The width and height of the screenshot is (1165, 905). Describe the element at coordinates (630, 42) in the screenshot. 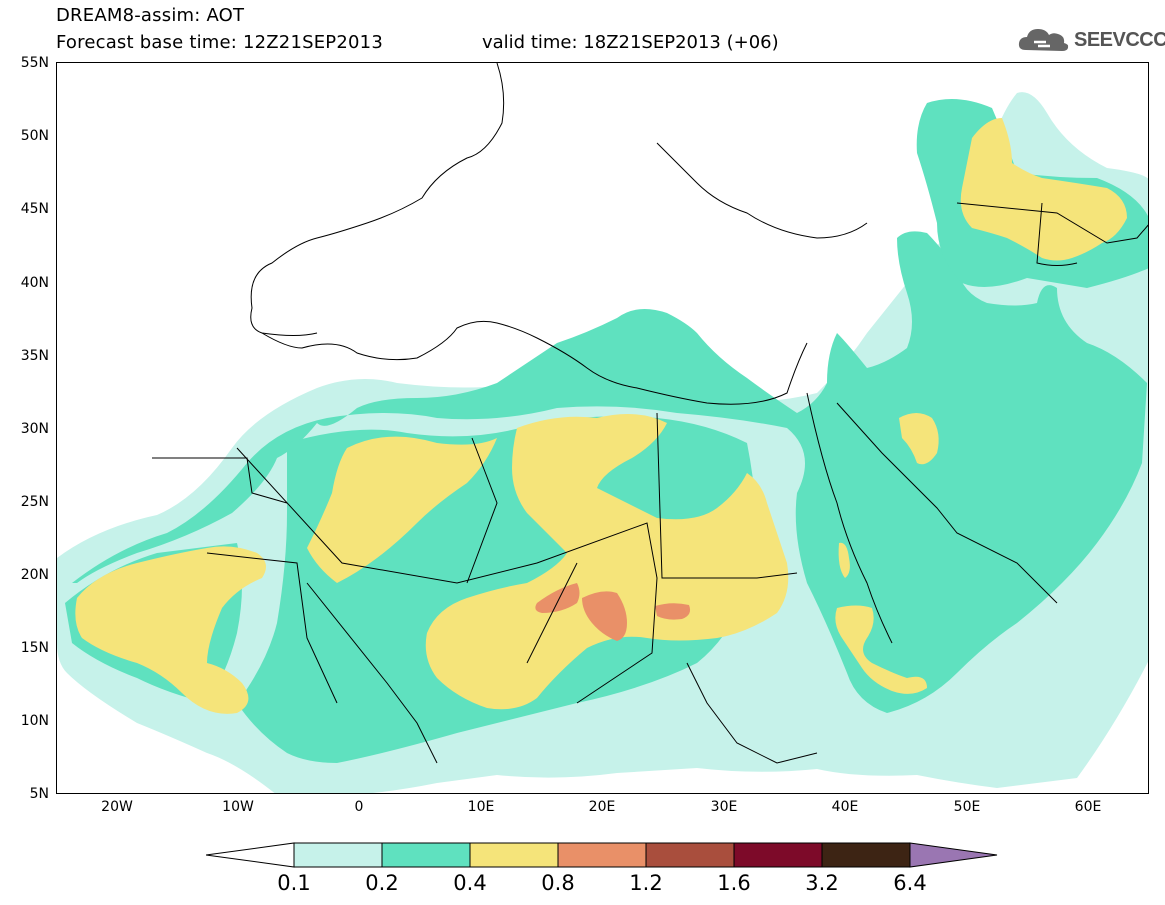

I see `valid-time: valid time: 18Z21SEP2013 (+06)` at that location.